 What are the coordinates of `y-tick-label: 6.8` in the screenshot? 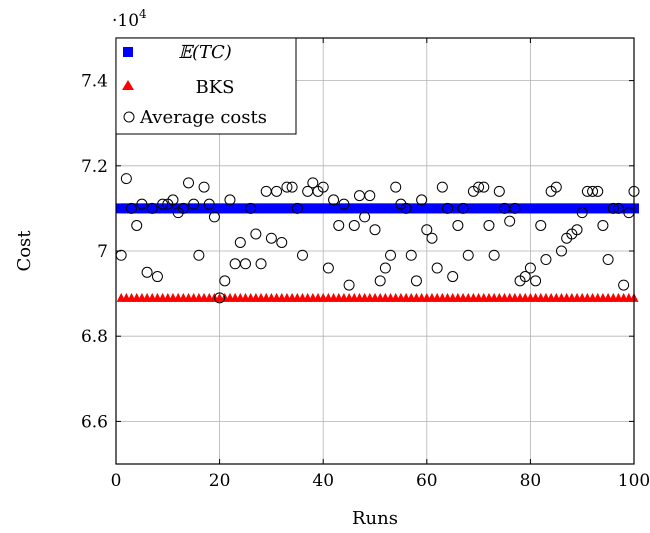 It's located at (94, 337).